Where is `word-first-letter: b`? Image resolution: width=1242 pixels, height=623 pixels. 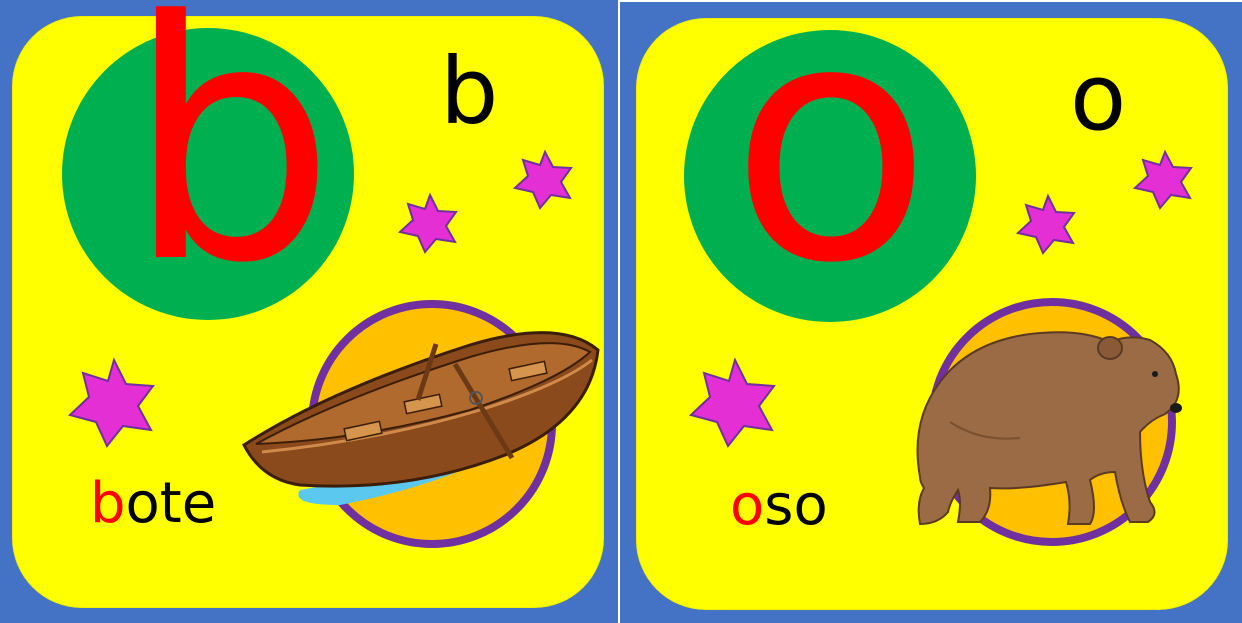
word-first-letter: b is located at coordinates (108, 503).